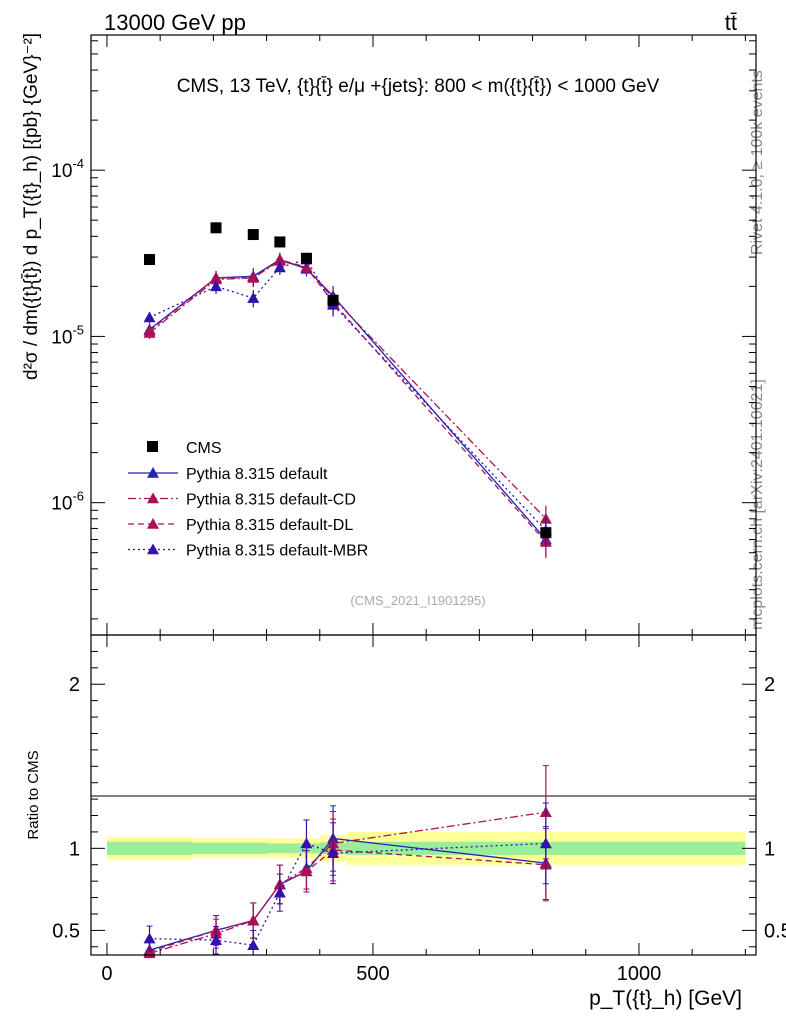 The width and height of the screenshot is (786, 1024). I want to click on ratio-line, so click(347, 901).